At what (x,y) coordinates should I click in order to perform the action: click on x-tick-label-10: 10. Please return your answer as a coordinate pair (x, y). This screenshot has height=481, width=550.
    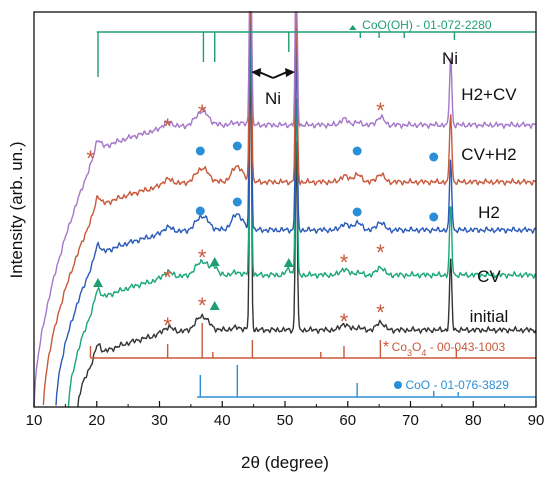
    Looking at the image, I should click on (34, 420).